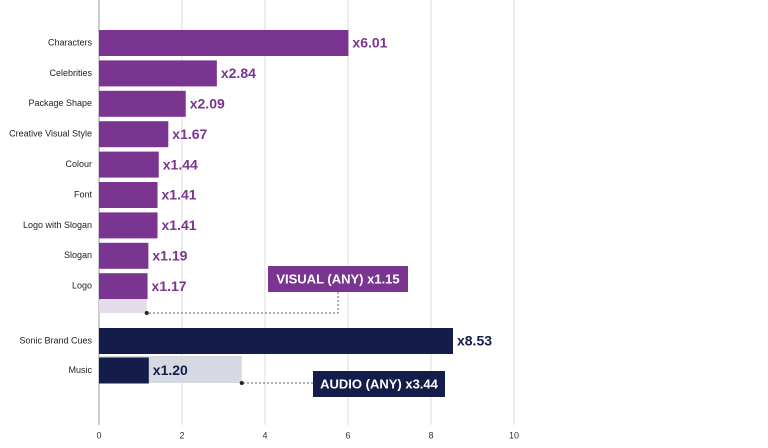 The width and height of the screenshot is (768, 448). I want to click on category-label: Logo with Slogan, so click(57, 225).